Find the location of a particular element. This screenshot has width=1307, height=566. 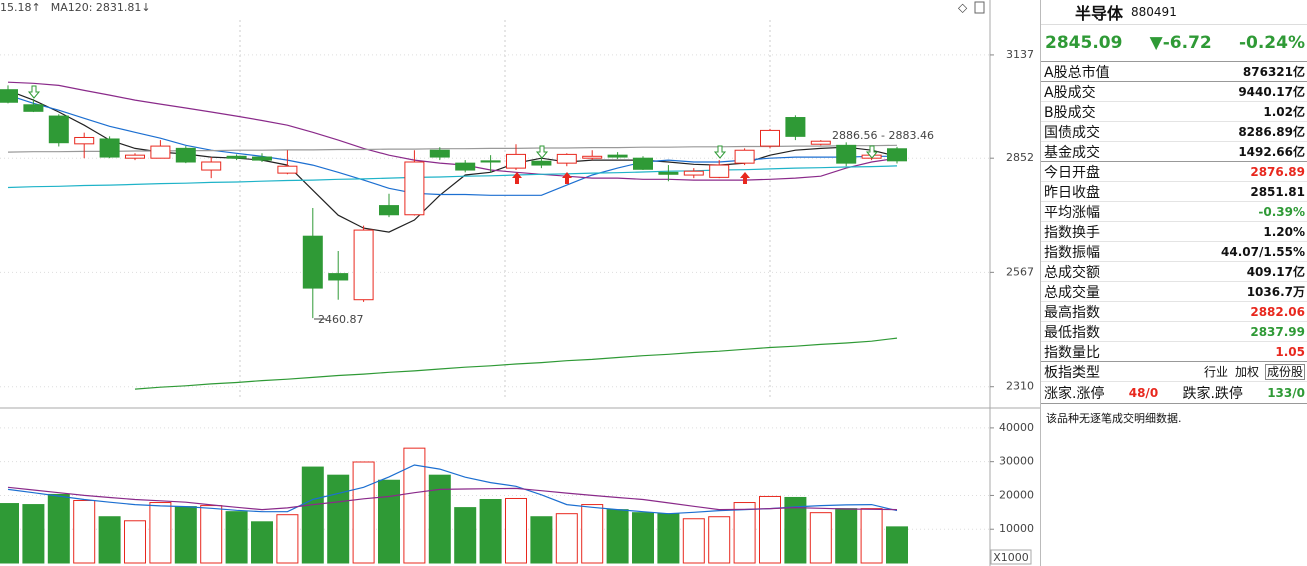

type-row: 板指类型 行业 加权 成份股 is located at coordinates (1174, 372).